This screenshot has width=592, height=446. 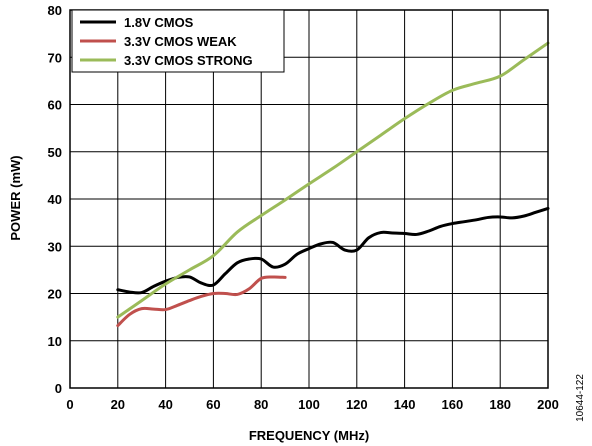 What do you see at coordinates (55, 57) in the screenshot?
I see `y-tick-label: 70` at bounding box center [55, 57].